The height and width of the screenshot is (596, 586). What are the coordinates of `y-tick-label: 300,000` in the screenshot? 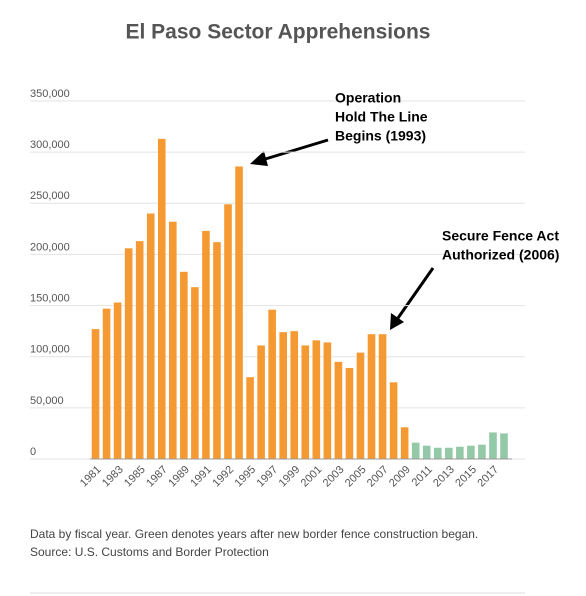 It's located at (50, 145).